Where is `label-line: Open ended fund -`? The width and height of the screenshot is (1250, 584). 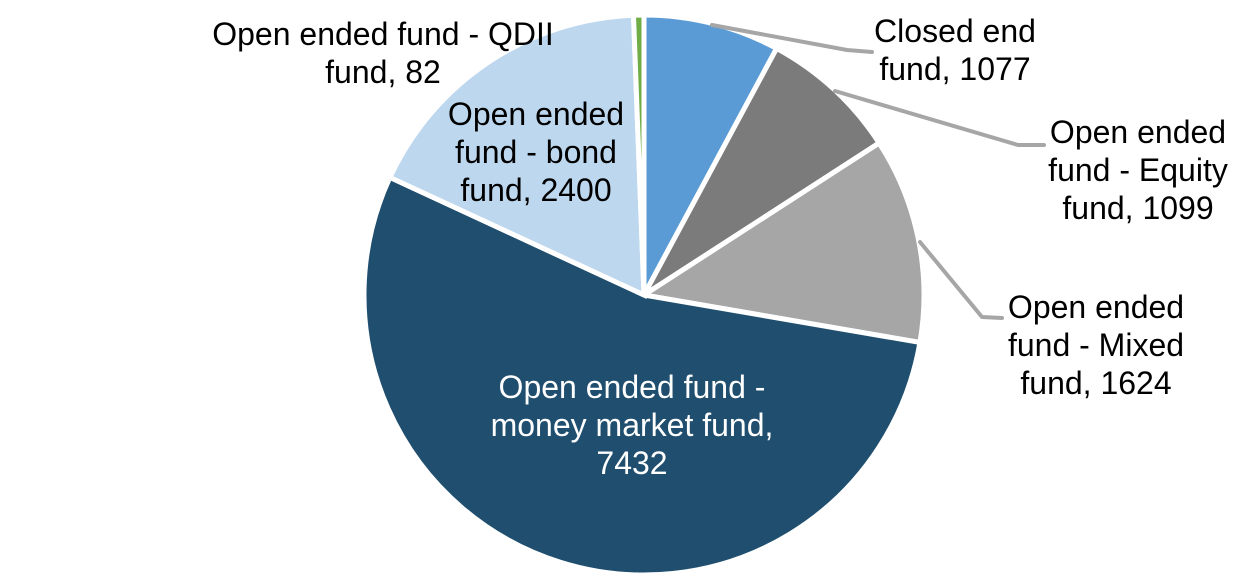 label-line: Open ended fund - is located at coordinates (632, 387).